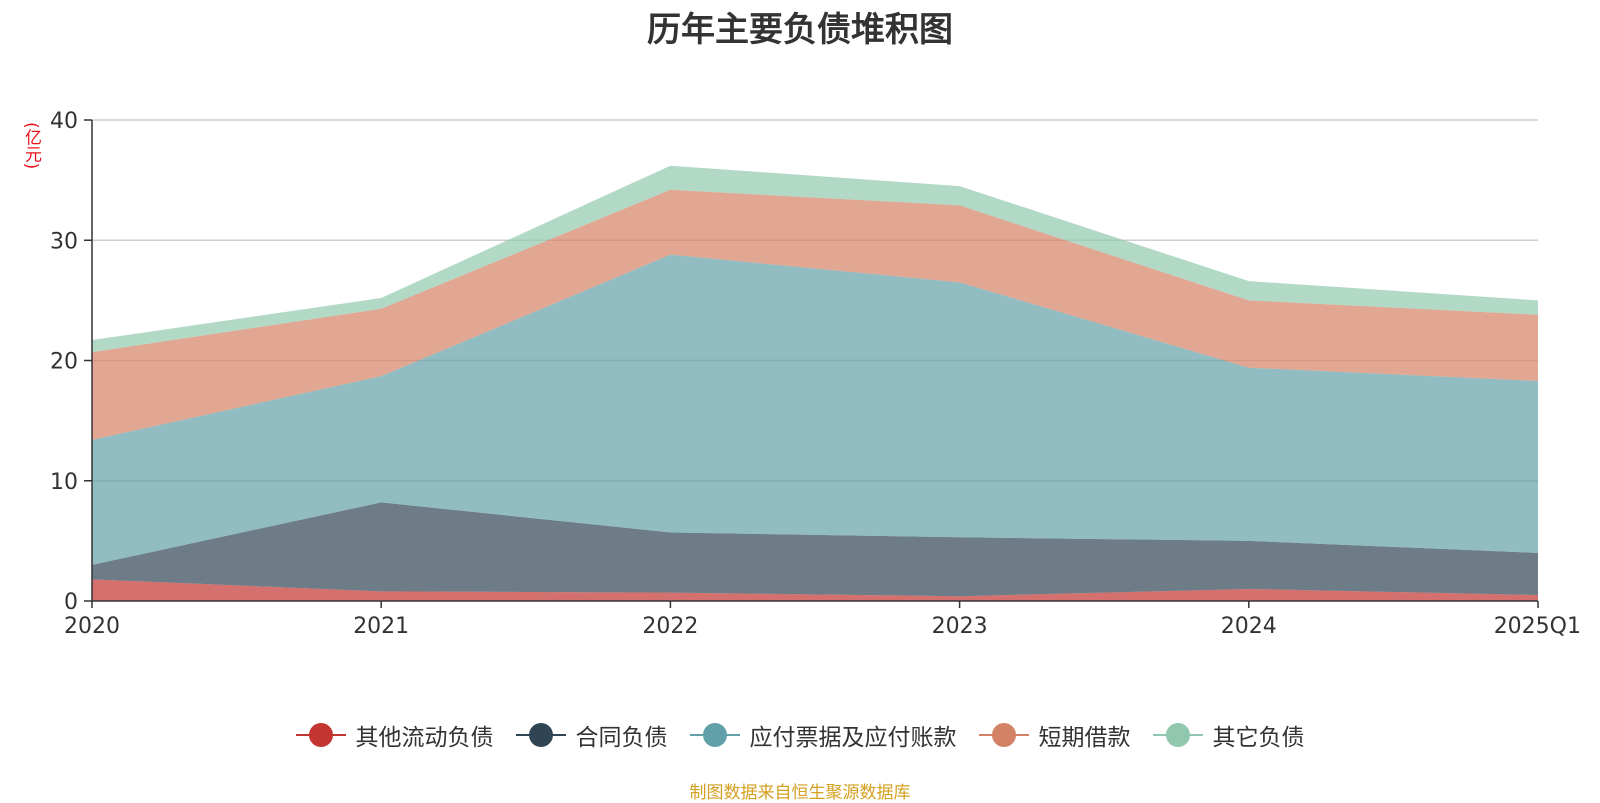 The width and height of the screenshot is (1600, 803). I want to click on legend-item-3: 应付票据及应付账款, so click(823, 735).